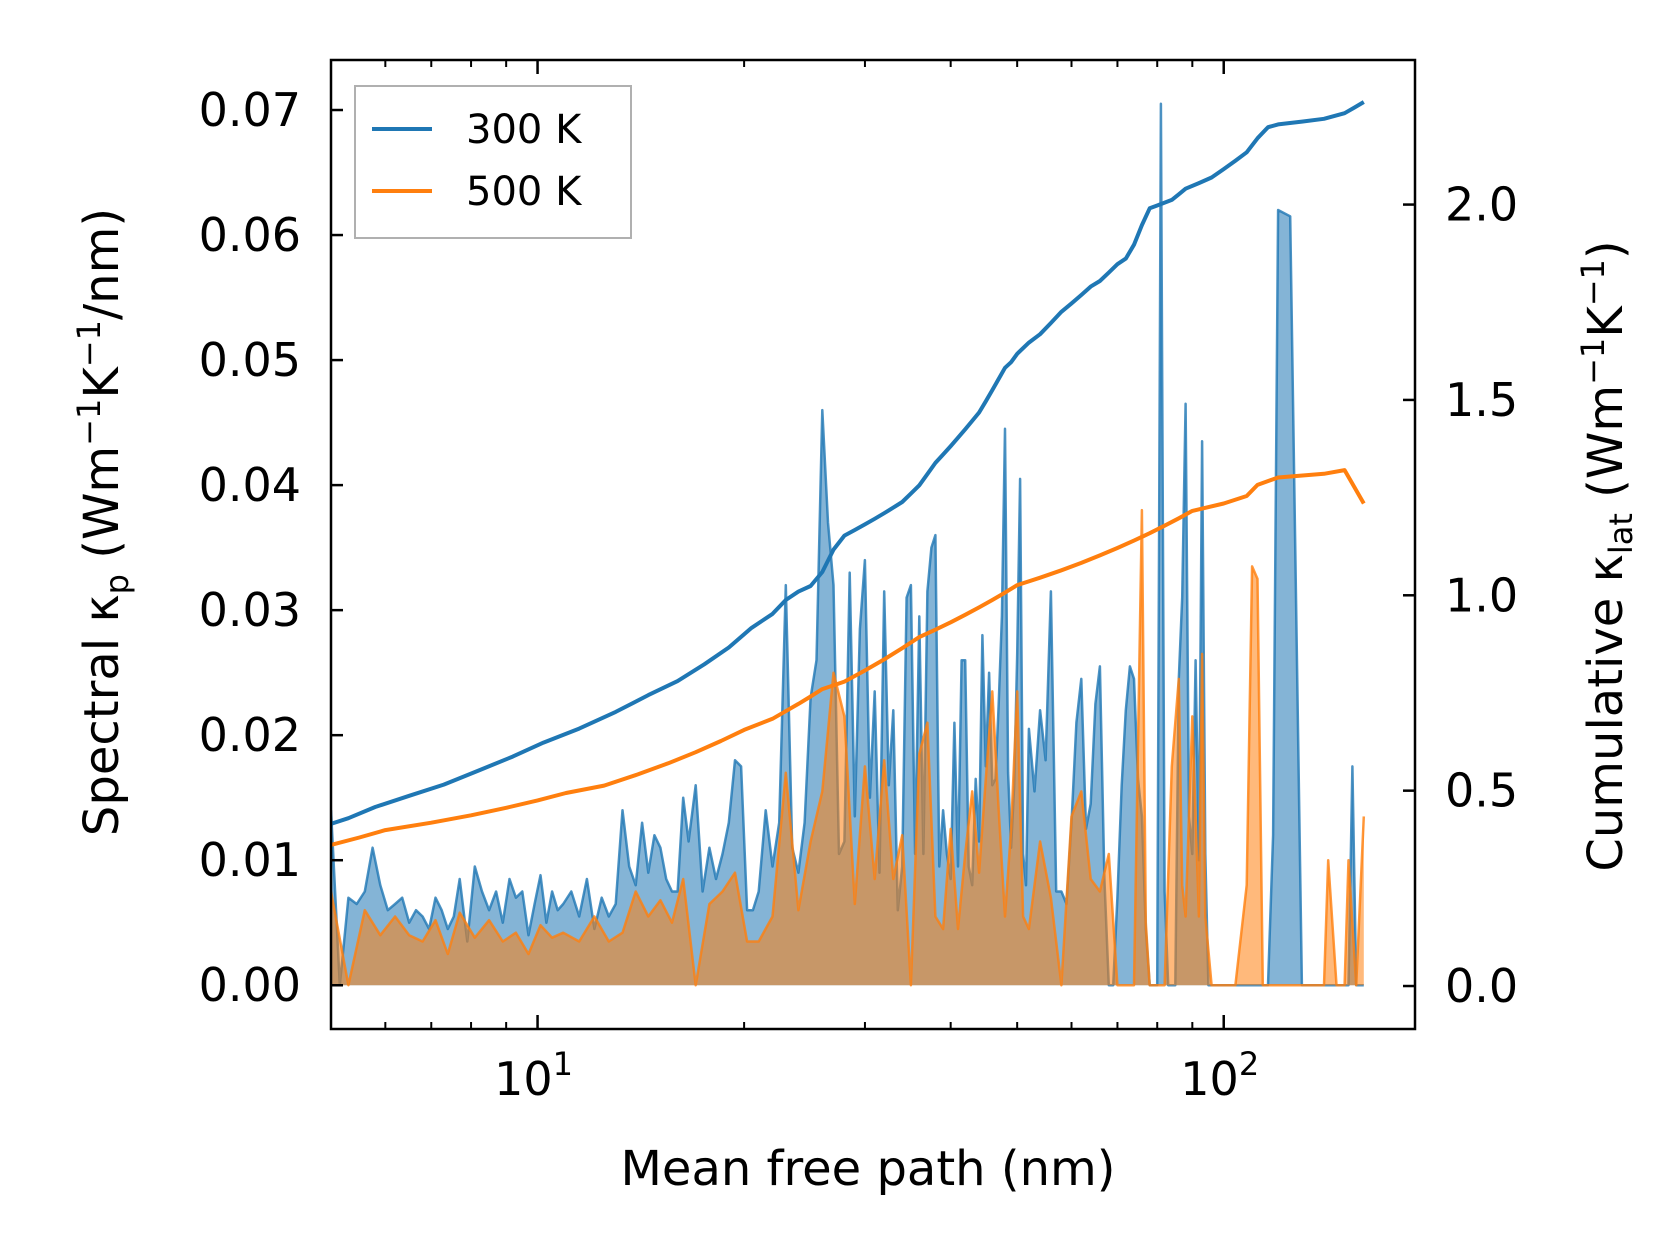 The height and width of the screenshot is (1254, 1679). What do you see at coordinates (868, 1169) in the screenshot?
I see `x-axis-title: Mean free path (nm)` at bounding box center [868, 1169].